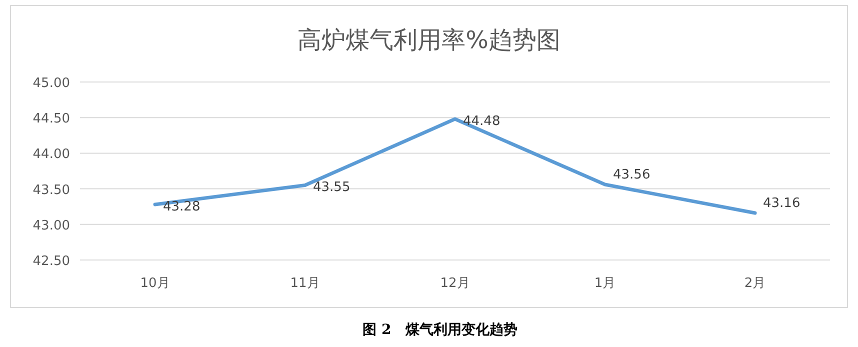  Describe the element at coordinates (440, 329) in the screenshot. I see `caption: 图 2 煤气利用变化趋势` at that location.